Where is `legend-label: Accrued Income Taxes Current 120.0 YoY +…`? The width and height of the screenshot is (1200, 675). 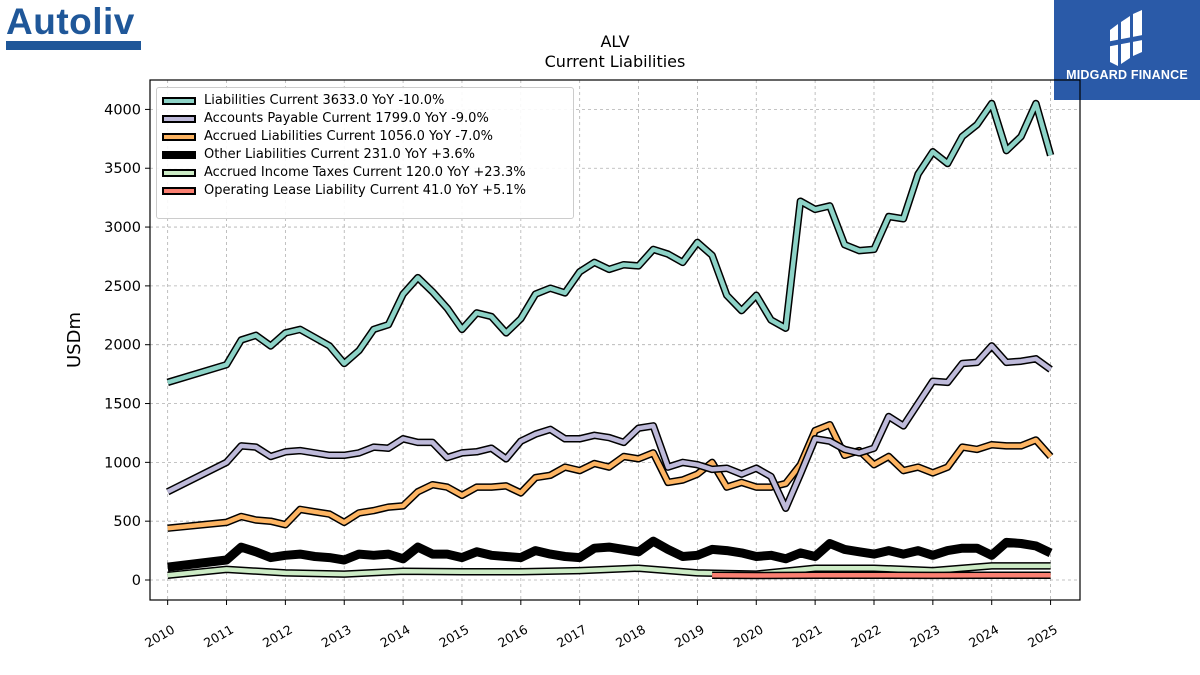
legend-label: Accrued Income Taxes Current 120.0 YoY +… is located at coordinates (365, 172).